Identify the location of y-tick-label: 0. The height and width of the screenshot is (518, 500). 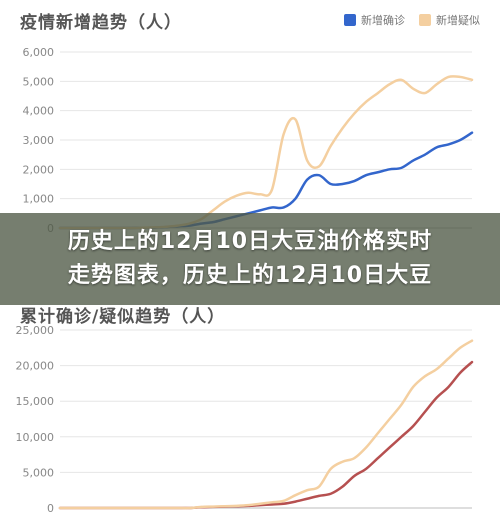
(50, 508).